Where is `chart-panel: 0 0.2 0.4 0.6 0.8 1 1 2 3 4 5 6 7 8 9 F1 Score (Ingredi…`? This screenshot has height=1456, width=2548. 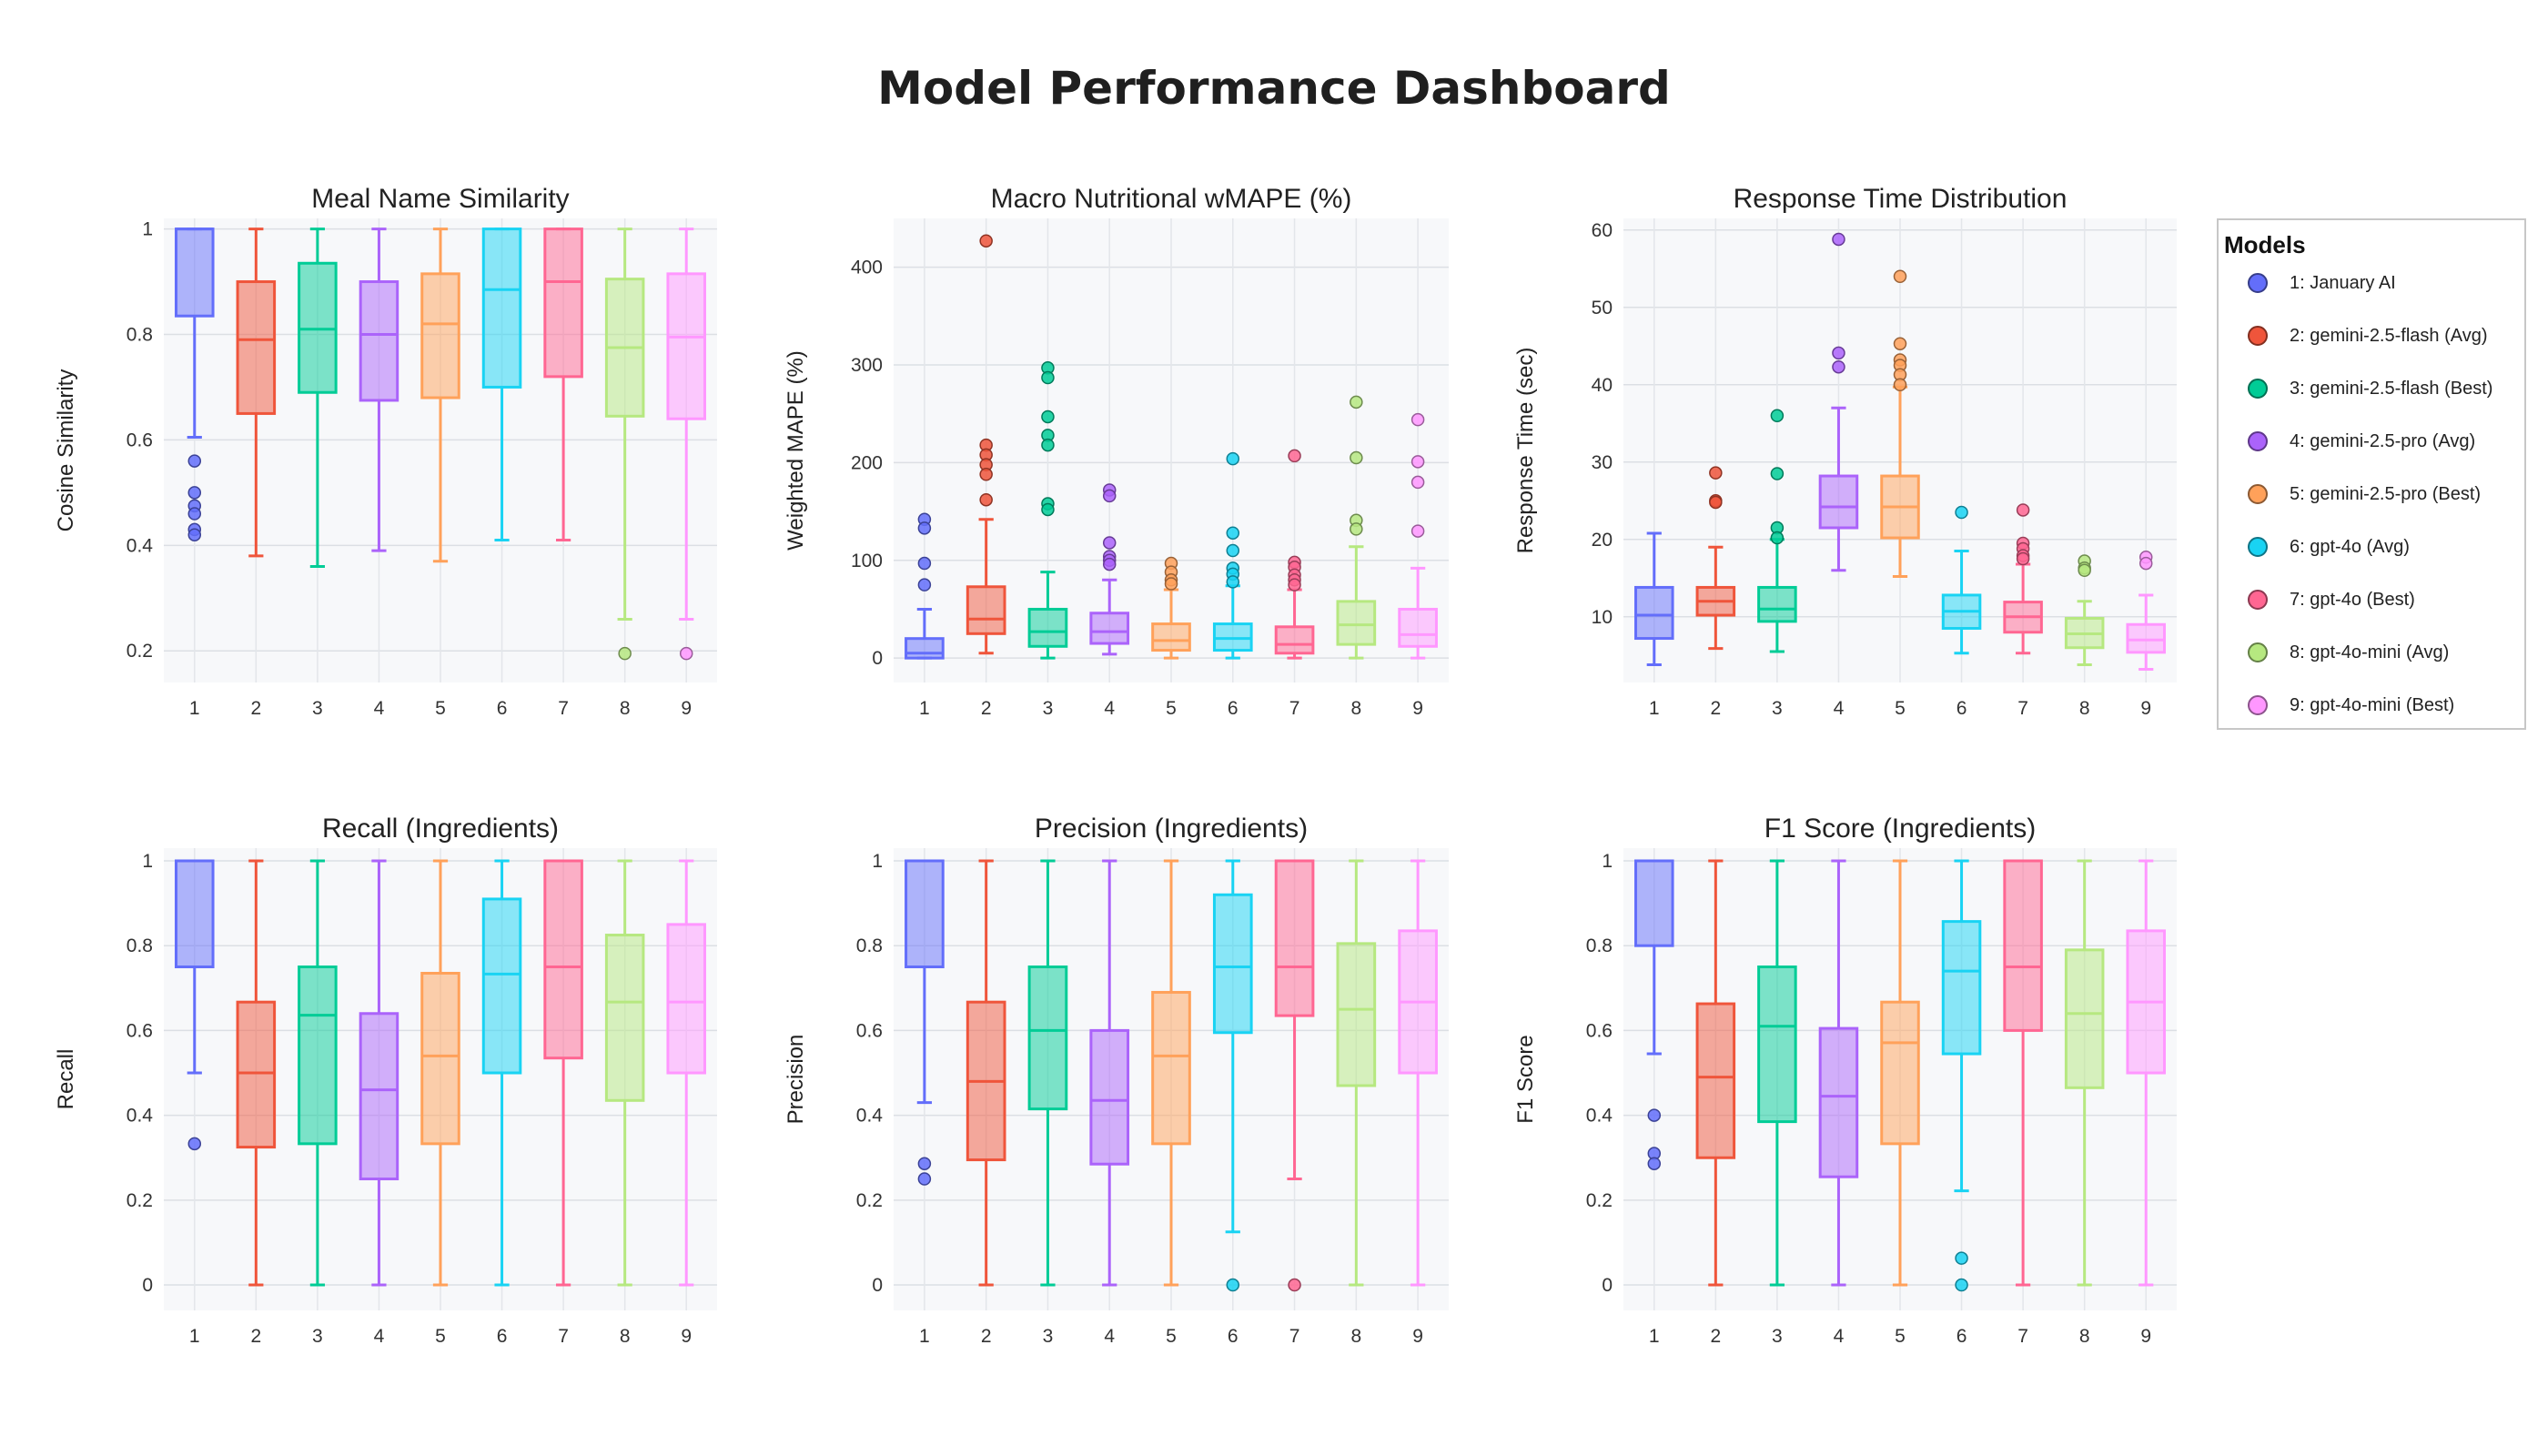
chart-panel: 0 0.2 0.4 0.6 0.8 1 1 2 3 4 5 6 7 8 9 F1 Score (Ingredi… is located at coordinates (1845, 1081).